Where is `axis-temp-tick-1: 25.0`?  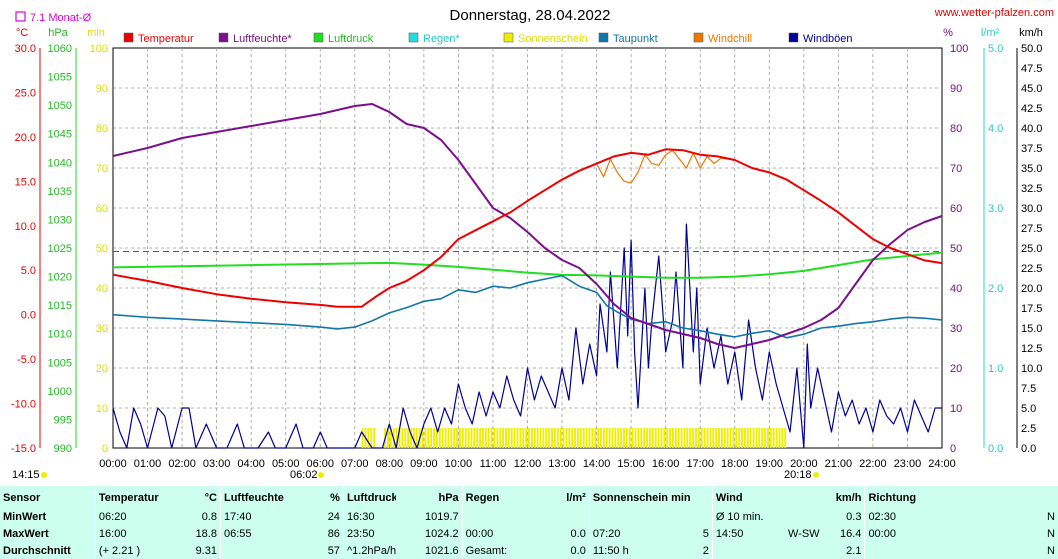 axis-temp-tick-1: 25.0 is located at coordinates (25, 93).